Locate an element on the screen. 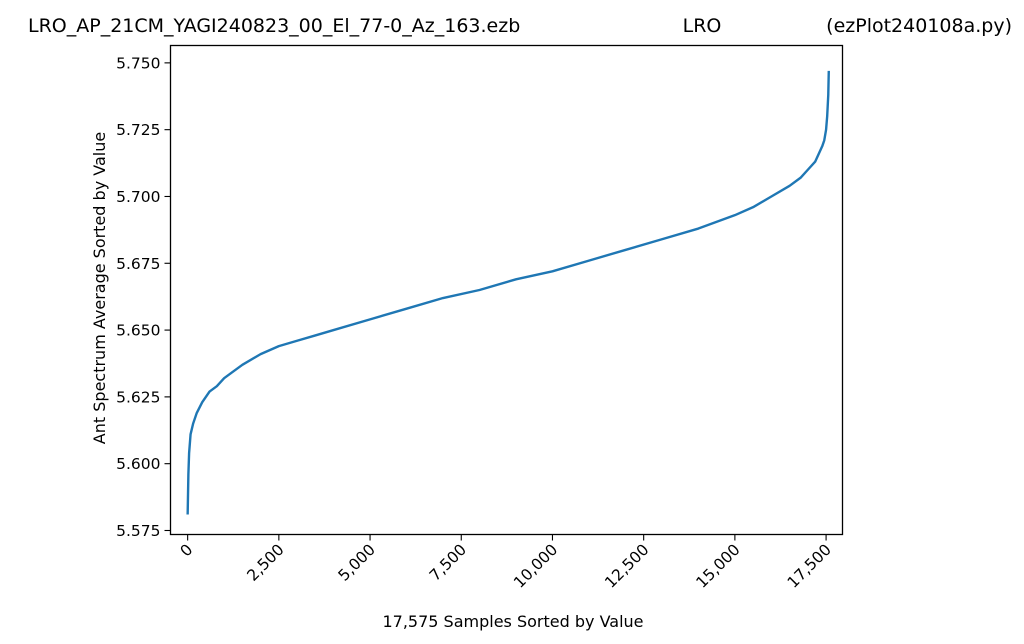 The height and width of the screenshot is (644, 1024). y-tick-label: 5.625 is located at coordinates (138, 397).